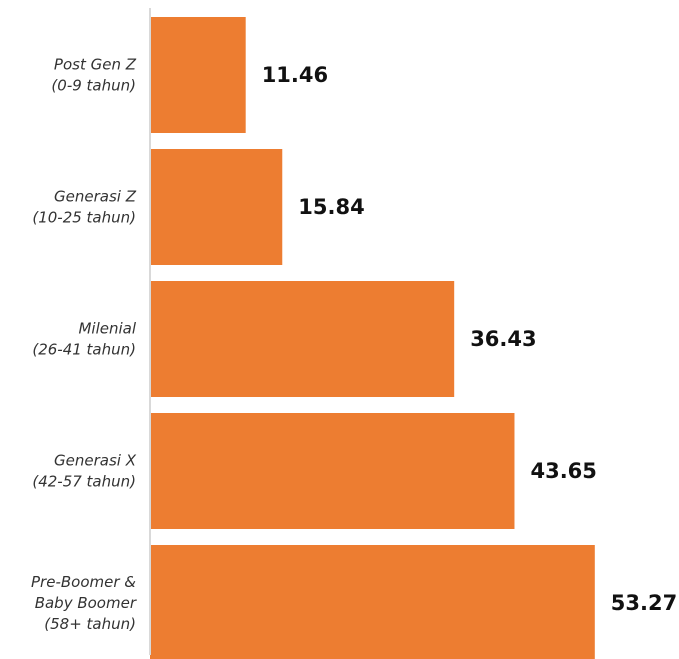 The width and height of the screenshot is (679, 659). I want to click on category-label-line: Generasi Z, so click(95, 197).